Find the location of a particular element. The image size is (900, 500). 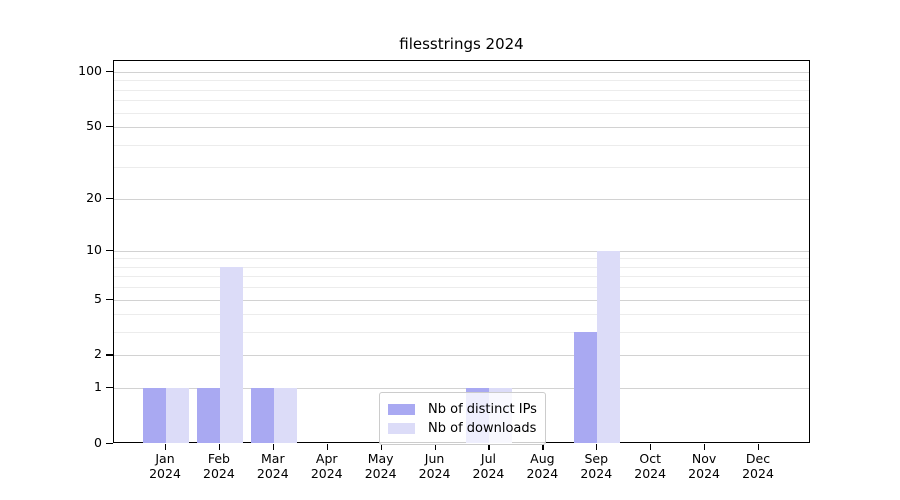

y-tick-label: 0 is located at coordinates (98, 442).